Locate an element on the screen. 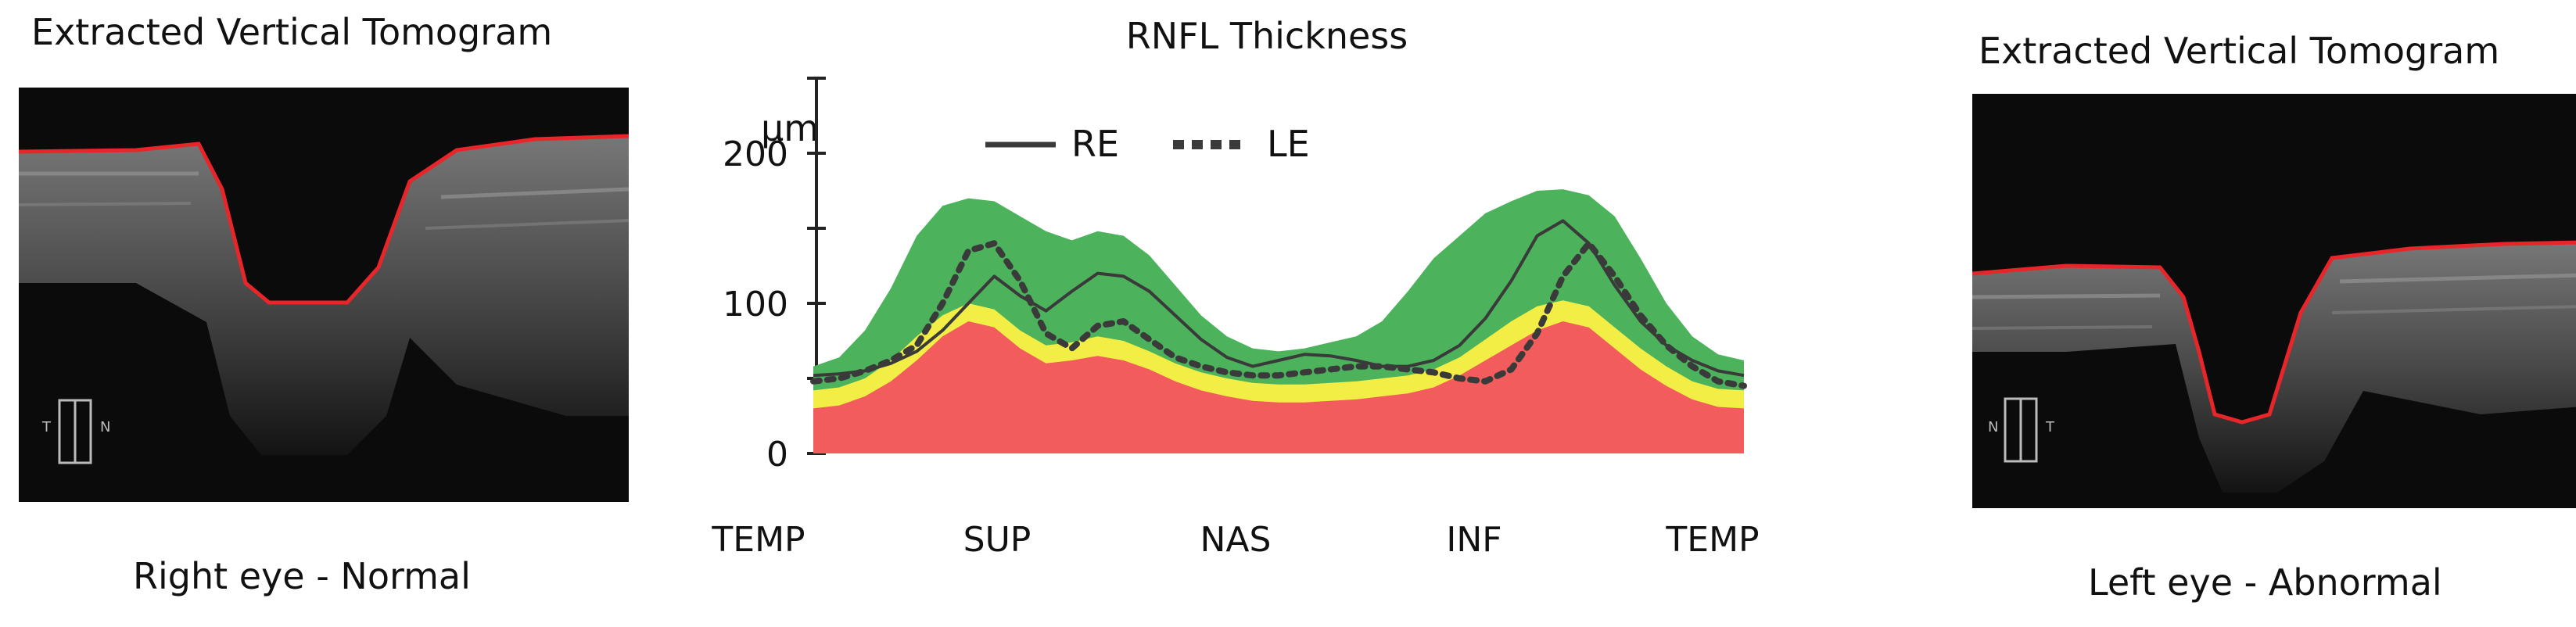  right-panel-caption: Left eye - Abnormal is located at coordinates (2265, 582).